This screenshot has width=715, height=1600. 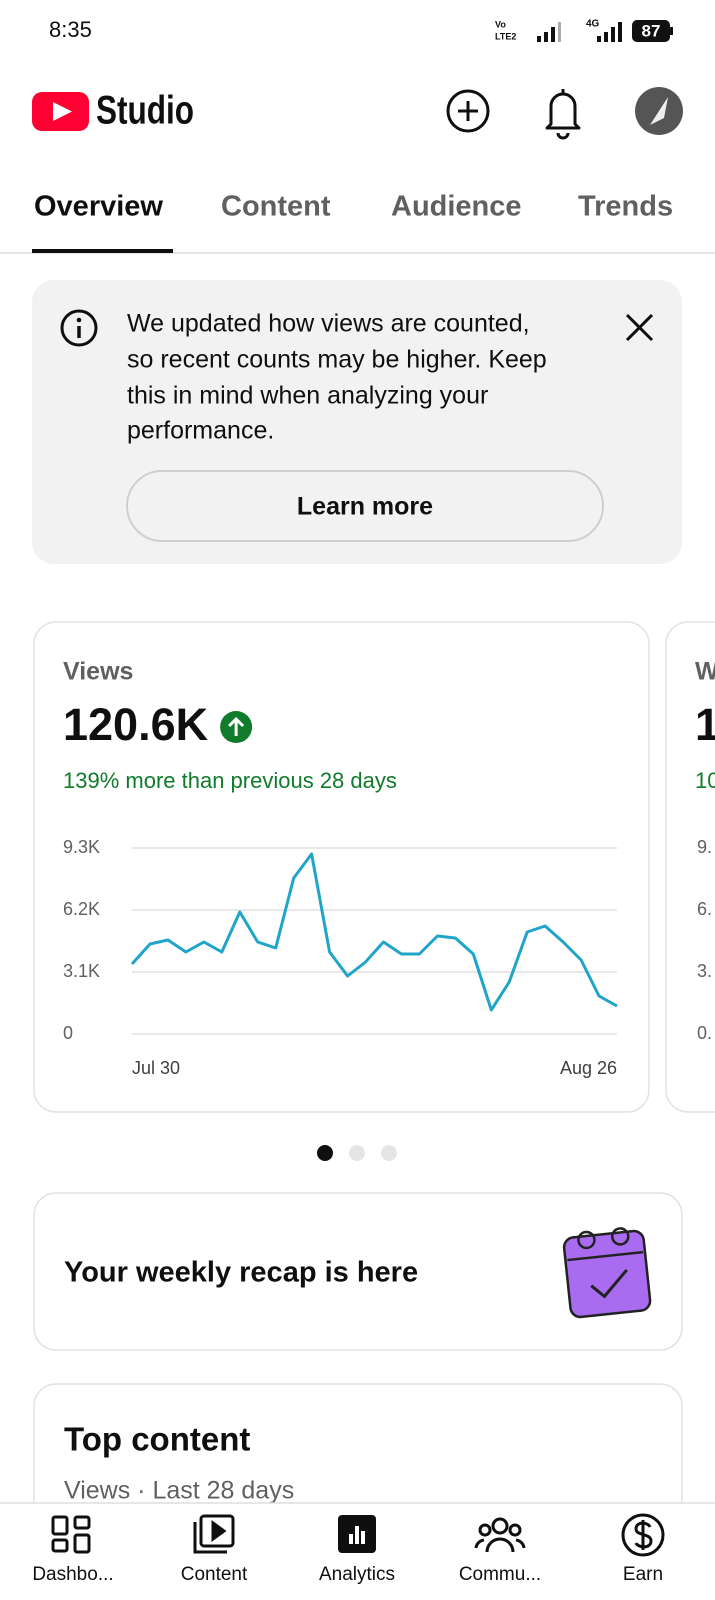 I want to click on views-chart: 0 3.1K 6.2K 9.3K Jul 30 Aug 26, so click(x=340, y=957).